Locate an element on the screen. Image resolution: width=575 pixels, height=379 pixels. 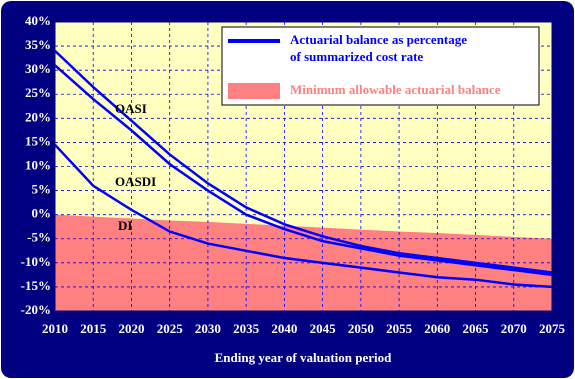
legend-label: Minimum allowable actuarial balance is located at coordinates (395, 89).